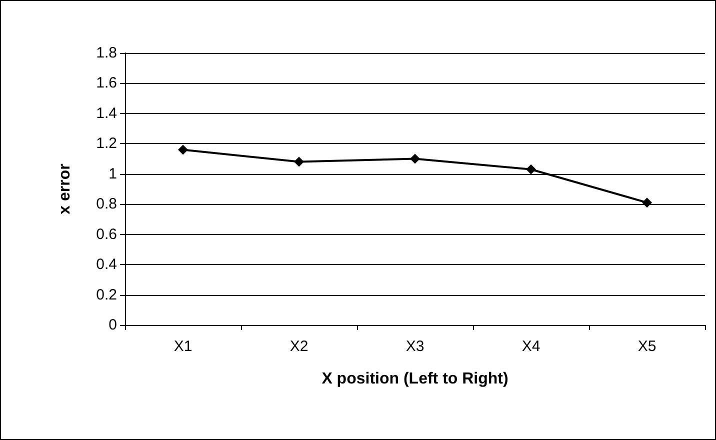 This screenshot has height=440, width=716. What do you see at coordinates (112, 325) in the screenshot?
I see `y-tick-label: 0` at bounding box center [112, 325].